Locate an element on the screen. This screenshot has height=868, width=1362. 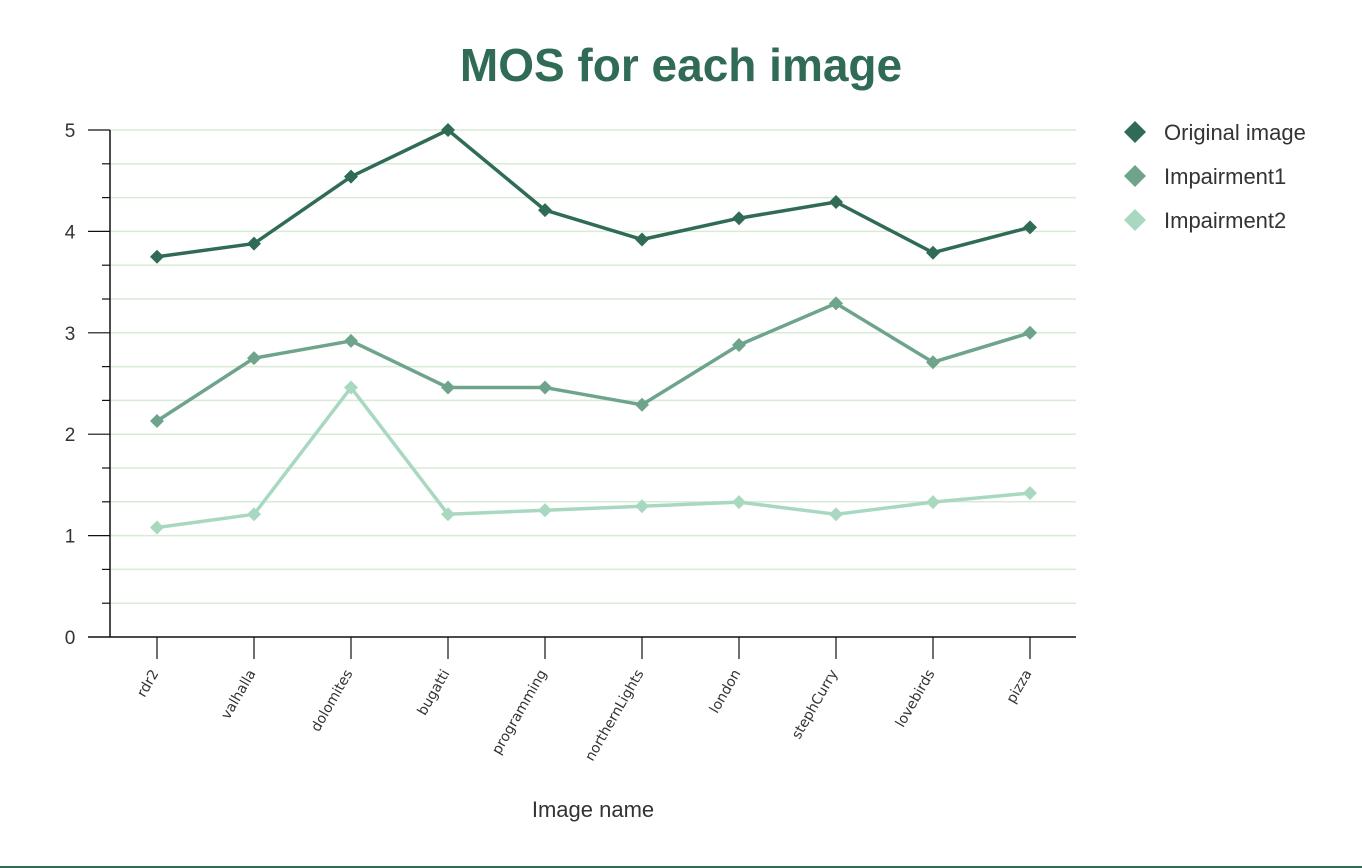
y-tick-label: 0 is located at coordinates (70, 638).